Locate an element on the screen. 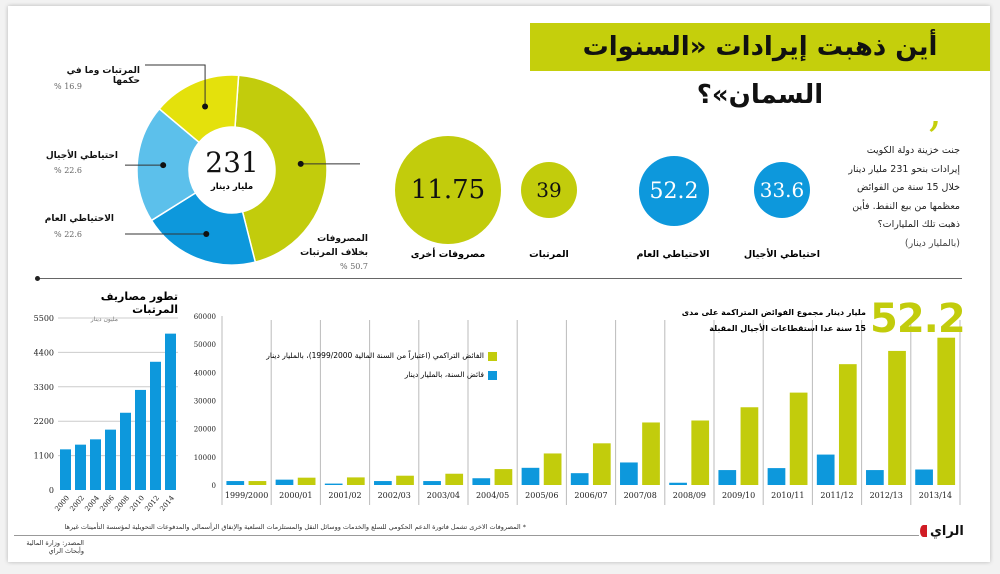 This screenshot has width=1000, height=574. x-tick-label: 2006 is located at coordinates (107, 503).